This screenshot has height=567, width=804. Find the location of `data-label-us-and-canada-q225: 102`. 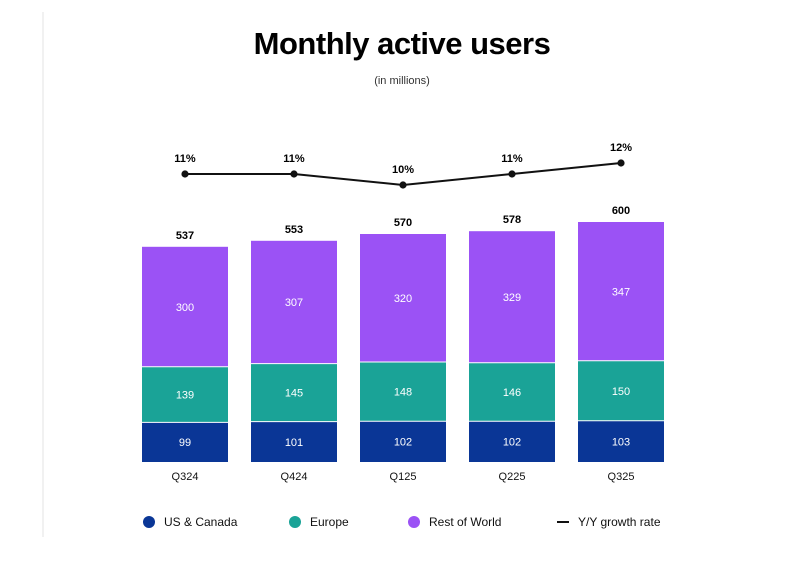

data-label-us-and-canada-q225: 102 is located at coordinates (512, 443).